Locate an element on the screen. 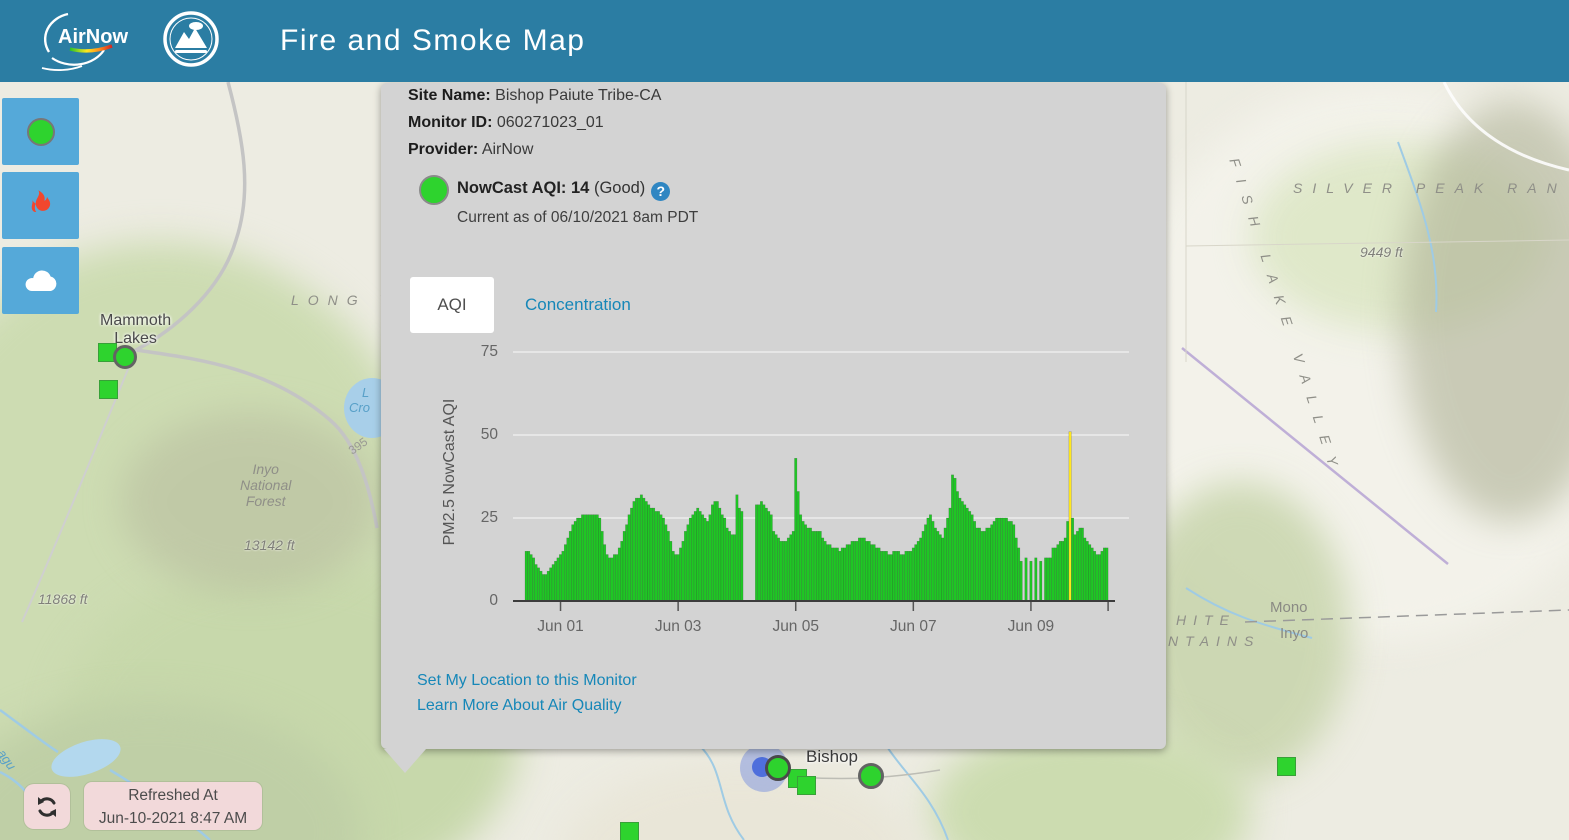 Image resolution: width=1569 pixels, height=840 pixels. site-name-label: Site Name: is located at coordinates (449, 95).